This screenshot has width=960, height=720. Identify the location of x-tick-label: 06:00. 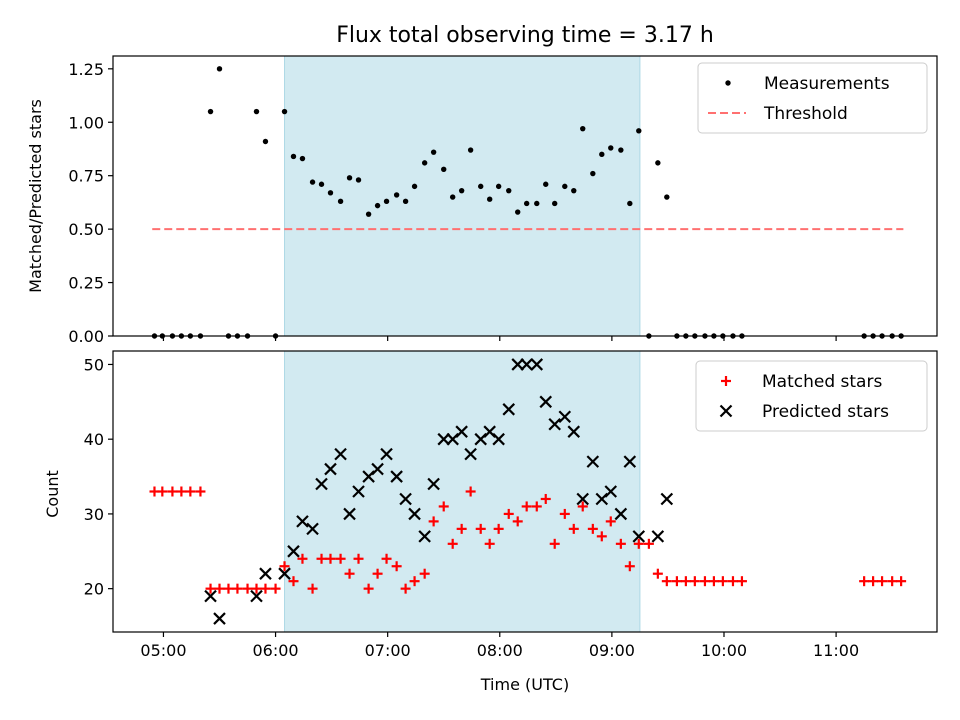
(276, 650).